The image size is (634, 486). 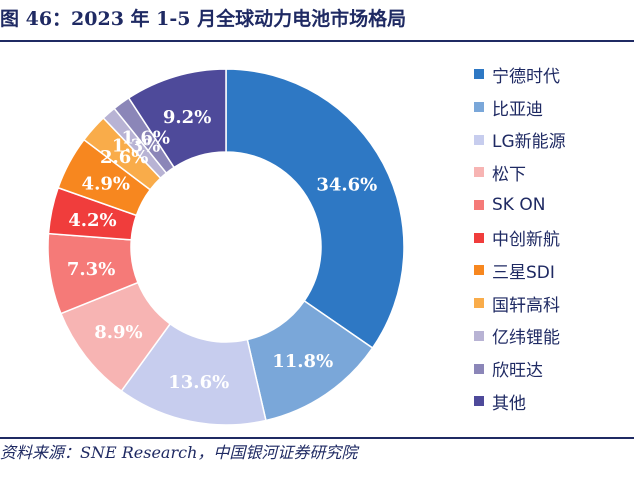 I want to click on data-label-7: 2.6%, so click(x=124, y=157).